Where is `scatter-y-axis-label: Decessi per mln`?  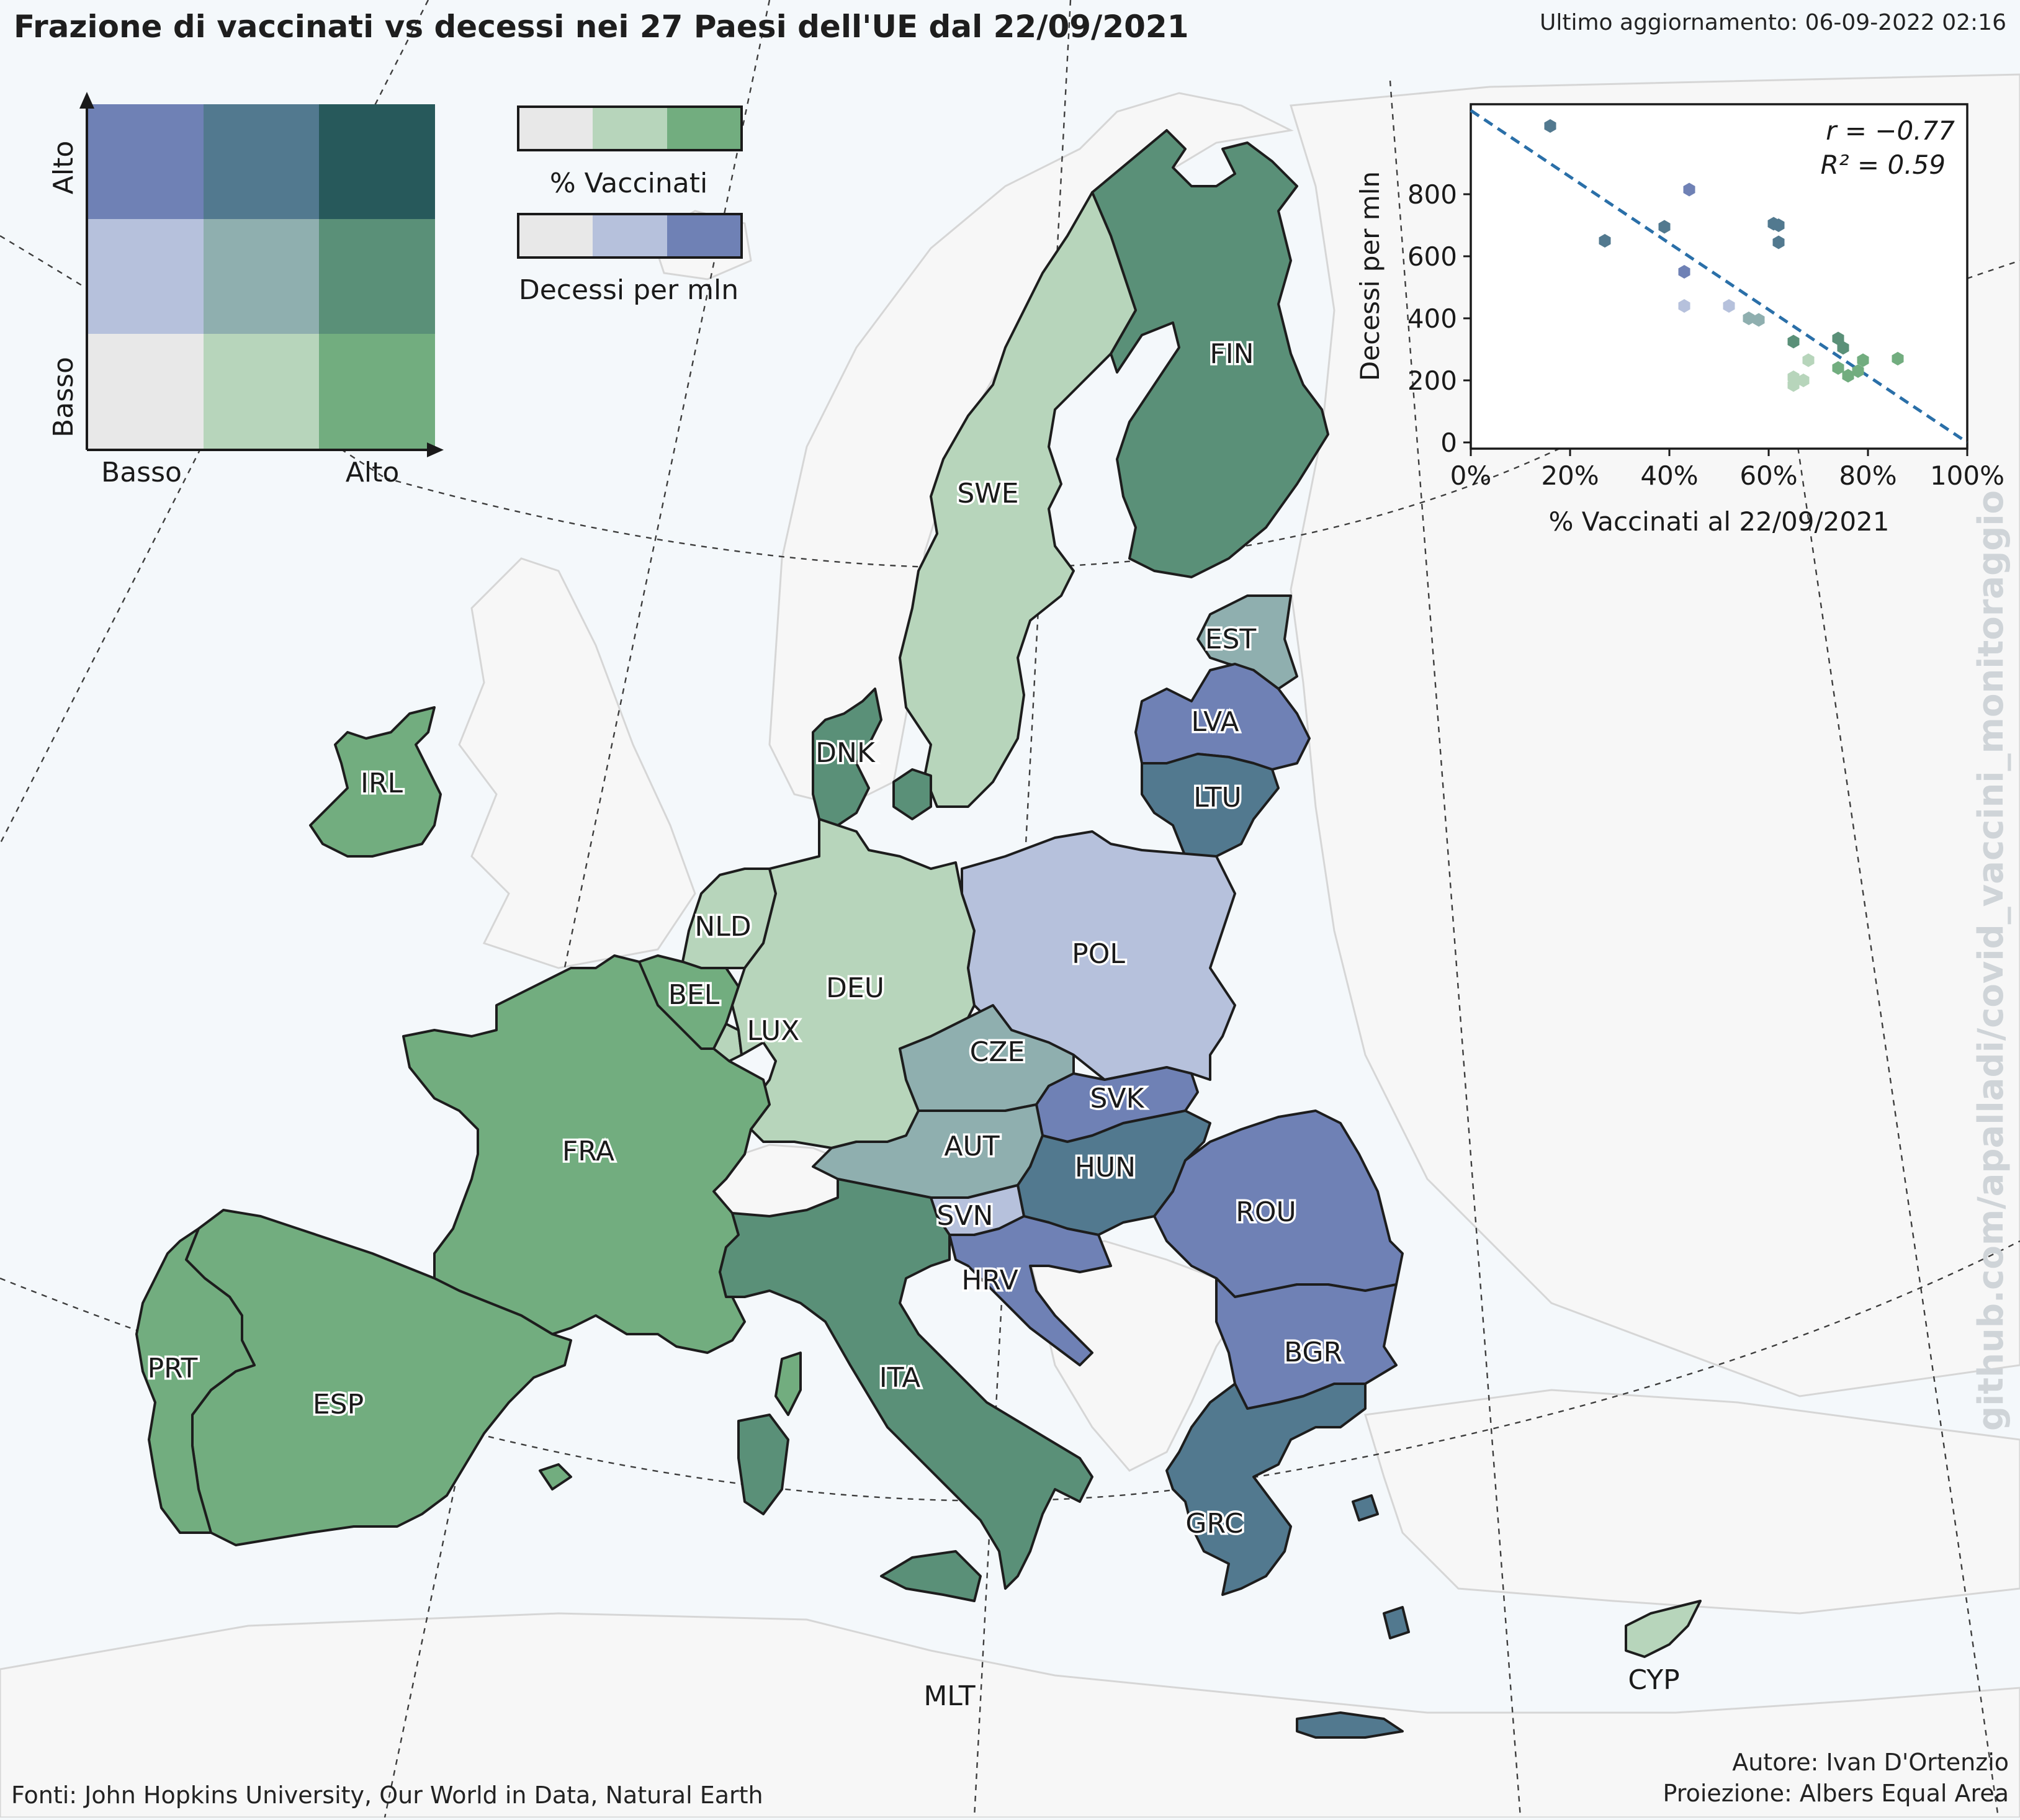
scatter-y-axis-label: Decessi per mln is located at coordinates (1370, 276).